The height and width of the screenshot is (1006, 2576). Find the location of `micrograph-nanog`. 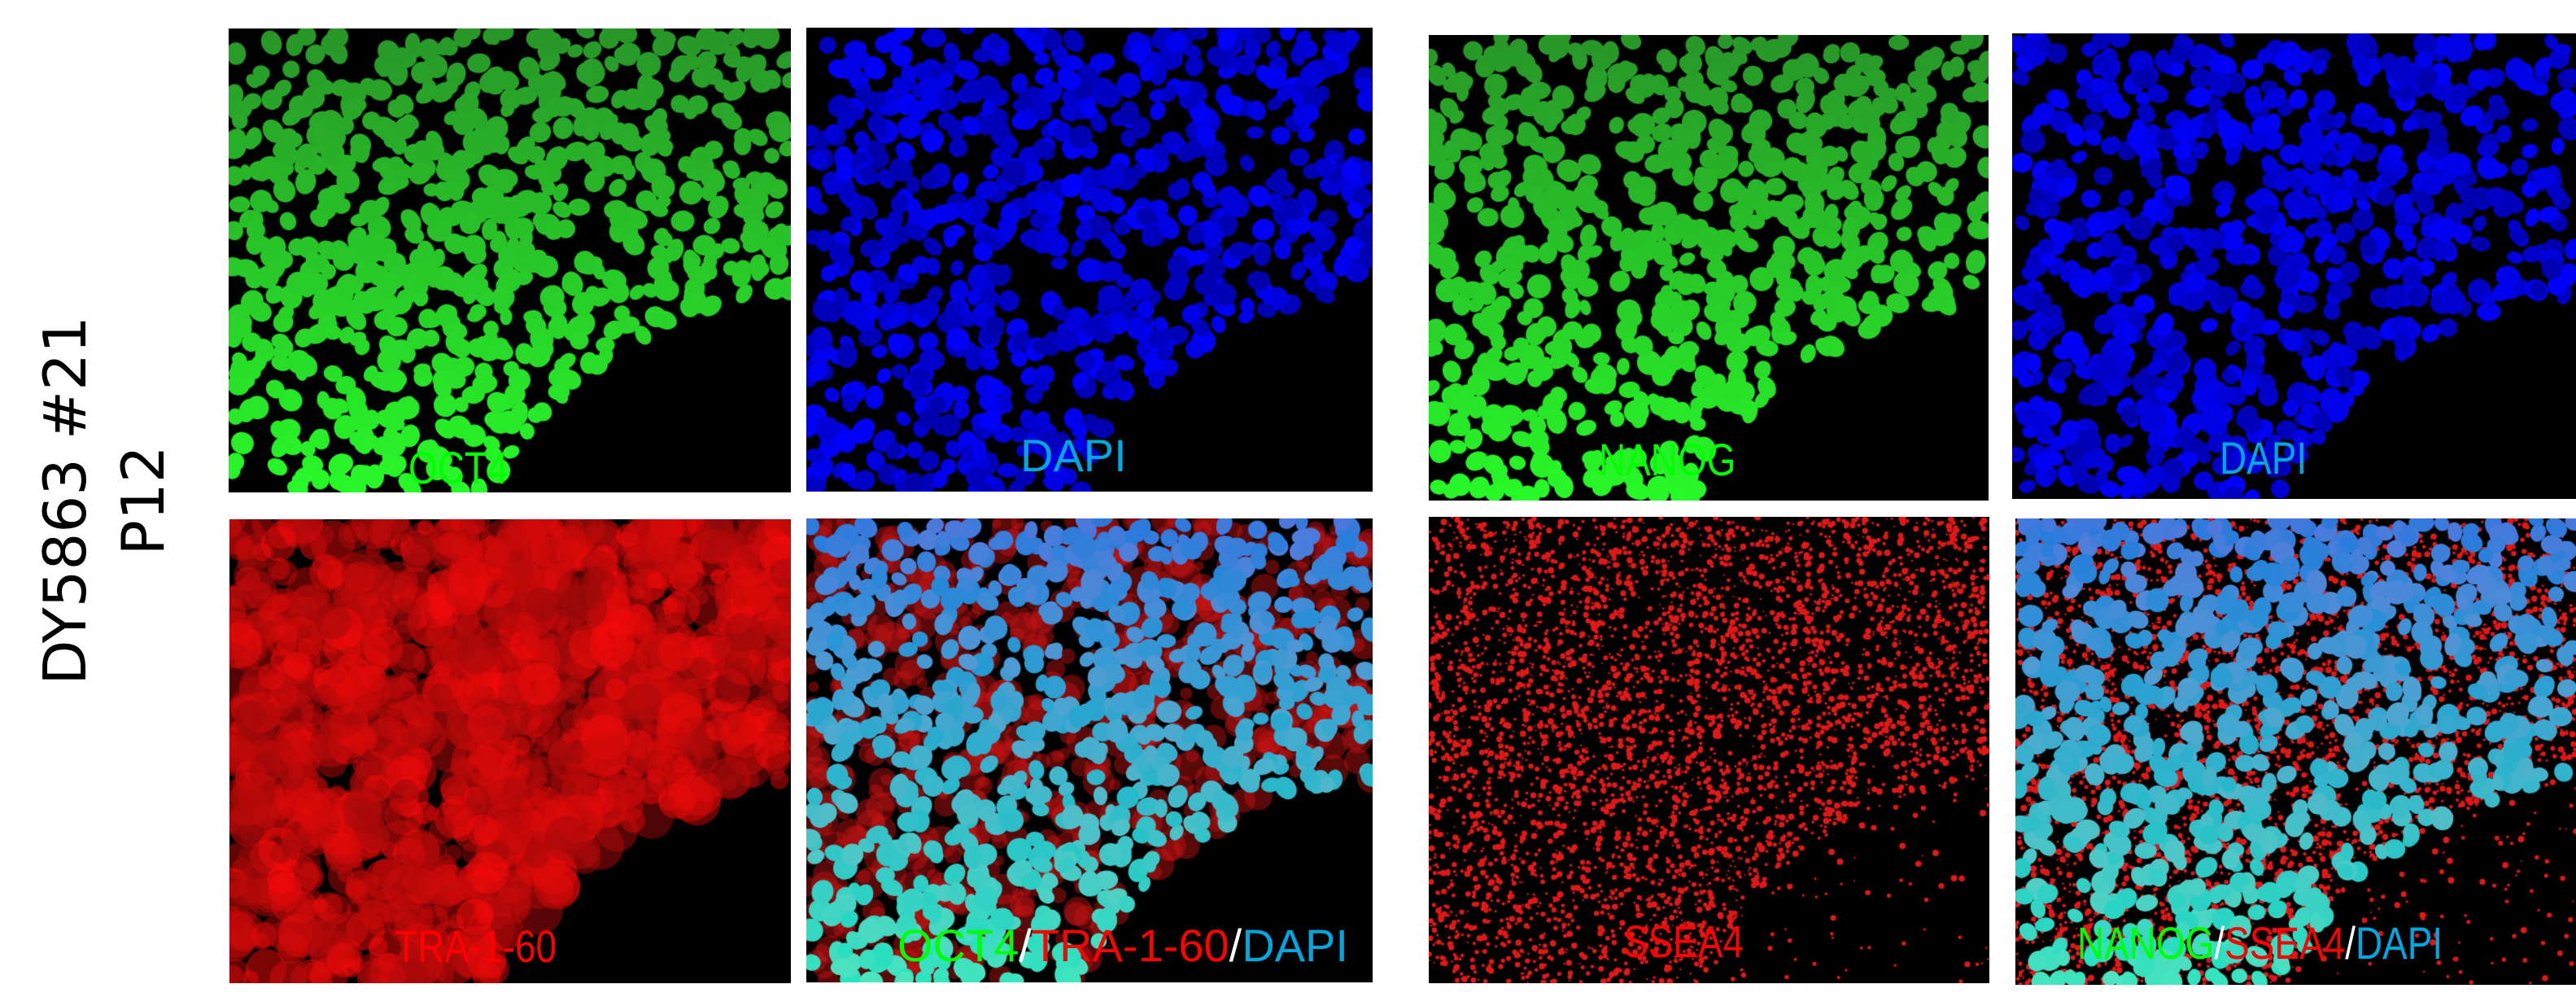

micrograph-nanog is located at coordinates (1709, 268).